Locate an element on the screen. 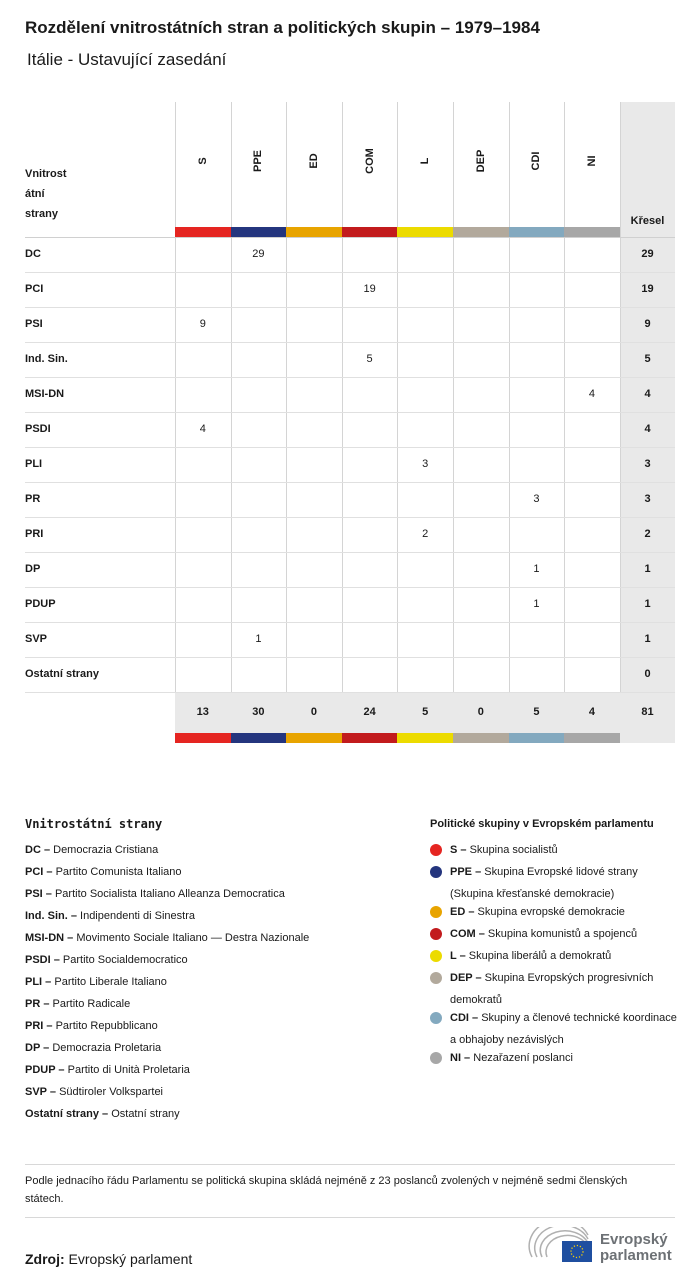 The height and width of the screenshot is (1285, 700). row-header: átní is located at coordinates (35, 194).